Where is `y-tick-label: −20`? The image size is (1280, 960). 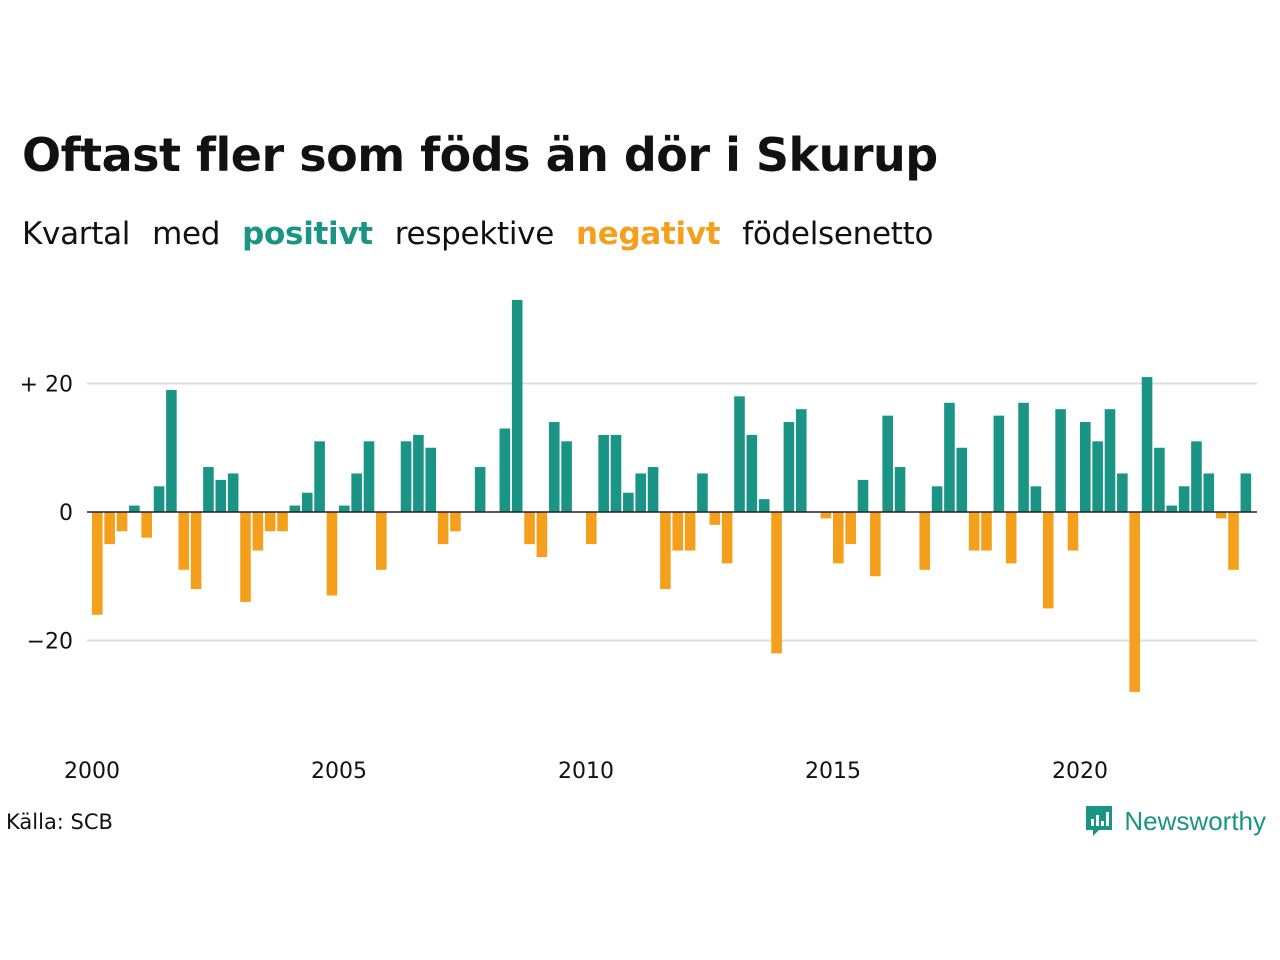 y-tick-label: −20 is located at coordinates (50, 642).